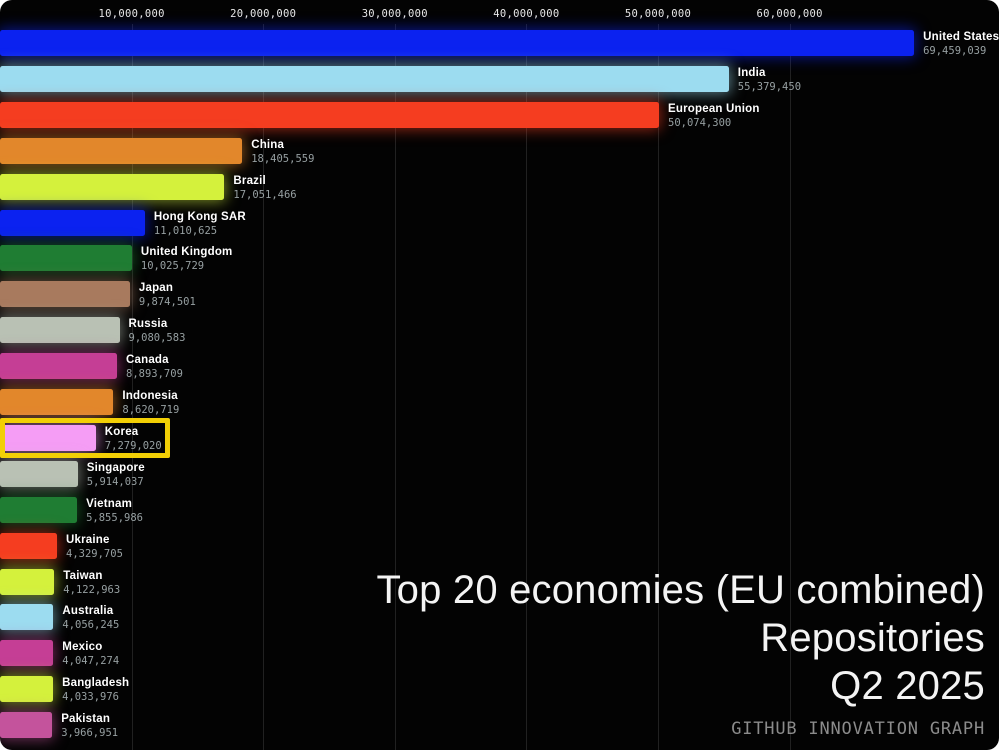  Describe the element at coordinates (499, 151) in the screenshot. I see `bar-row: China 18,405,559` at that location.